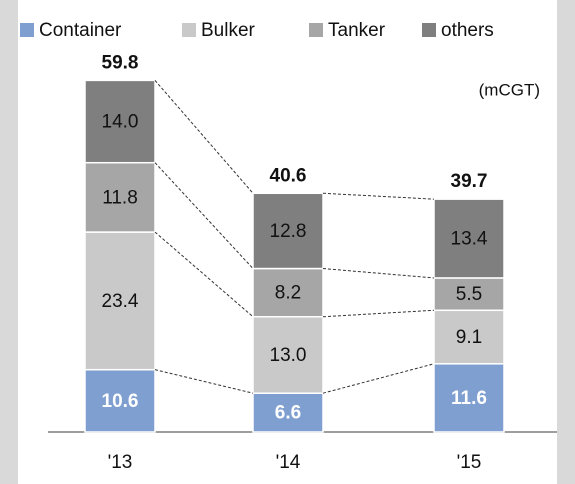  Describe the element at coordinates (469, 337) in the screenshot. I see `value-label: 9.1` at that location.